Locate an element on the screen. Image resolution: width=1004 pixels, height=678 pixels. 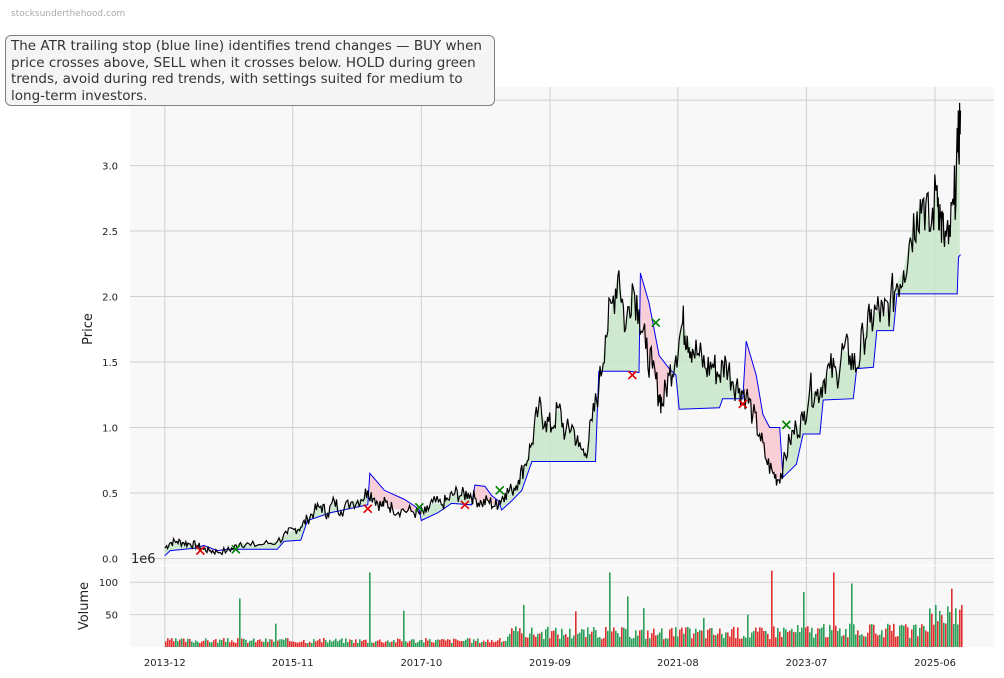
bearish-trend-fill is located at coordinates (655, 338).